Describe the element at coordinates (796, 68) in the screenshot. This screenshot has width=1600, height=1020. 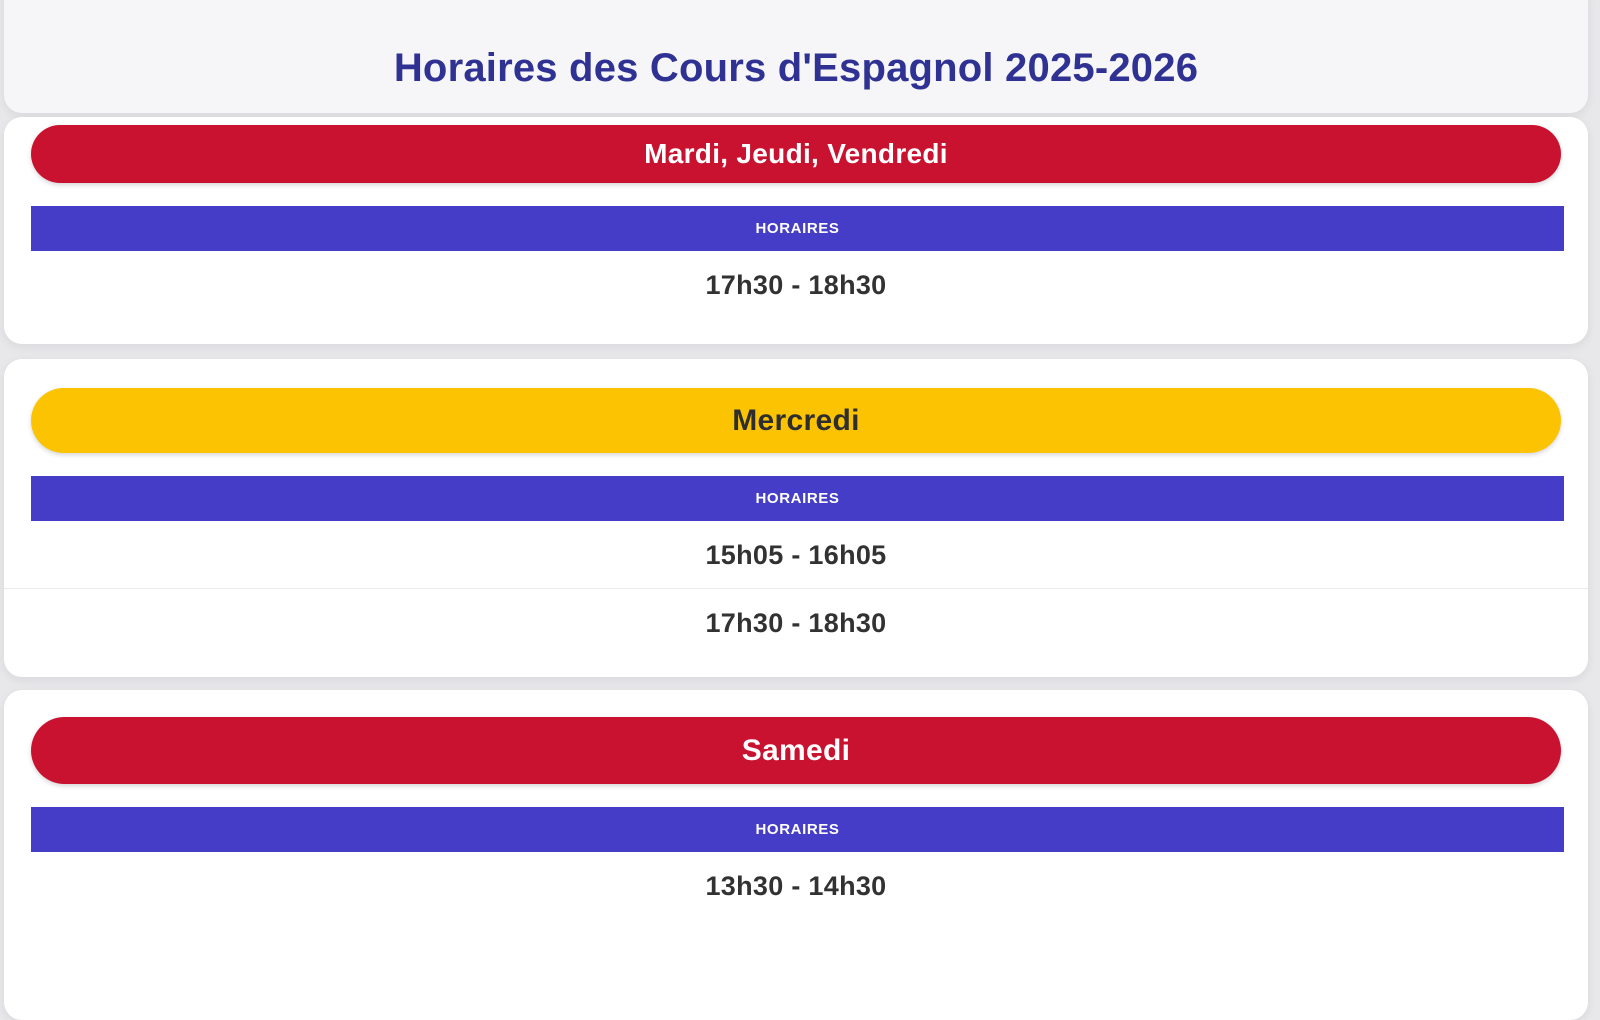
I see `page-title: Horaires des Cours d'Espagnol 2025-2026` at that location.